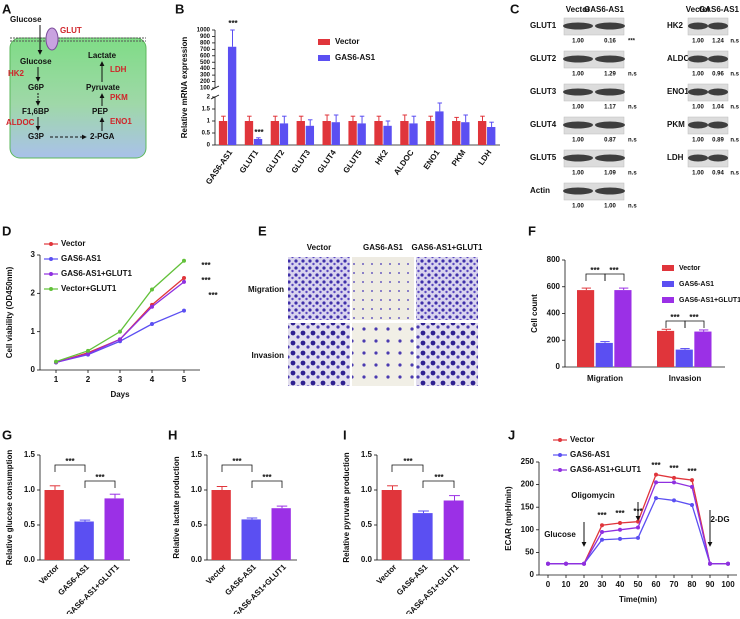 Image resolution: width=740 pixels, height=619 pixels. Describe the element at coordinates (485, 157) in the screenshot. I see `x-tick-label: LDH` at that location.